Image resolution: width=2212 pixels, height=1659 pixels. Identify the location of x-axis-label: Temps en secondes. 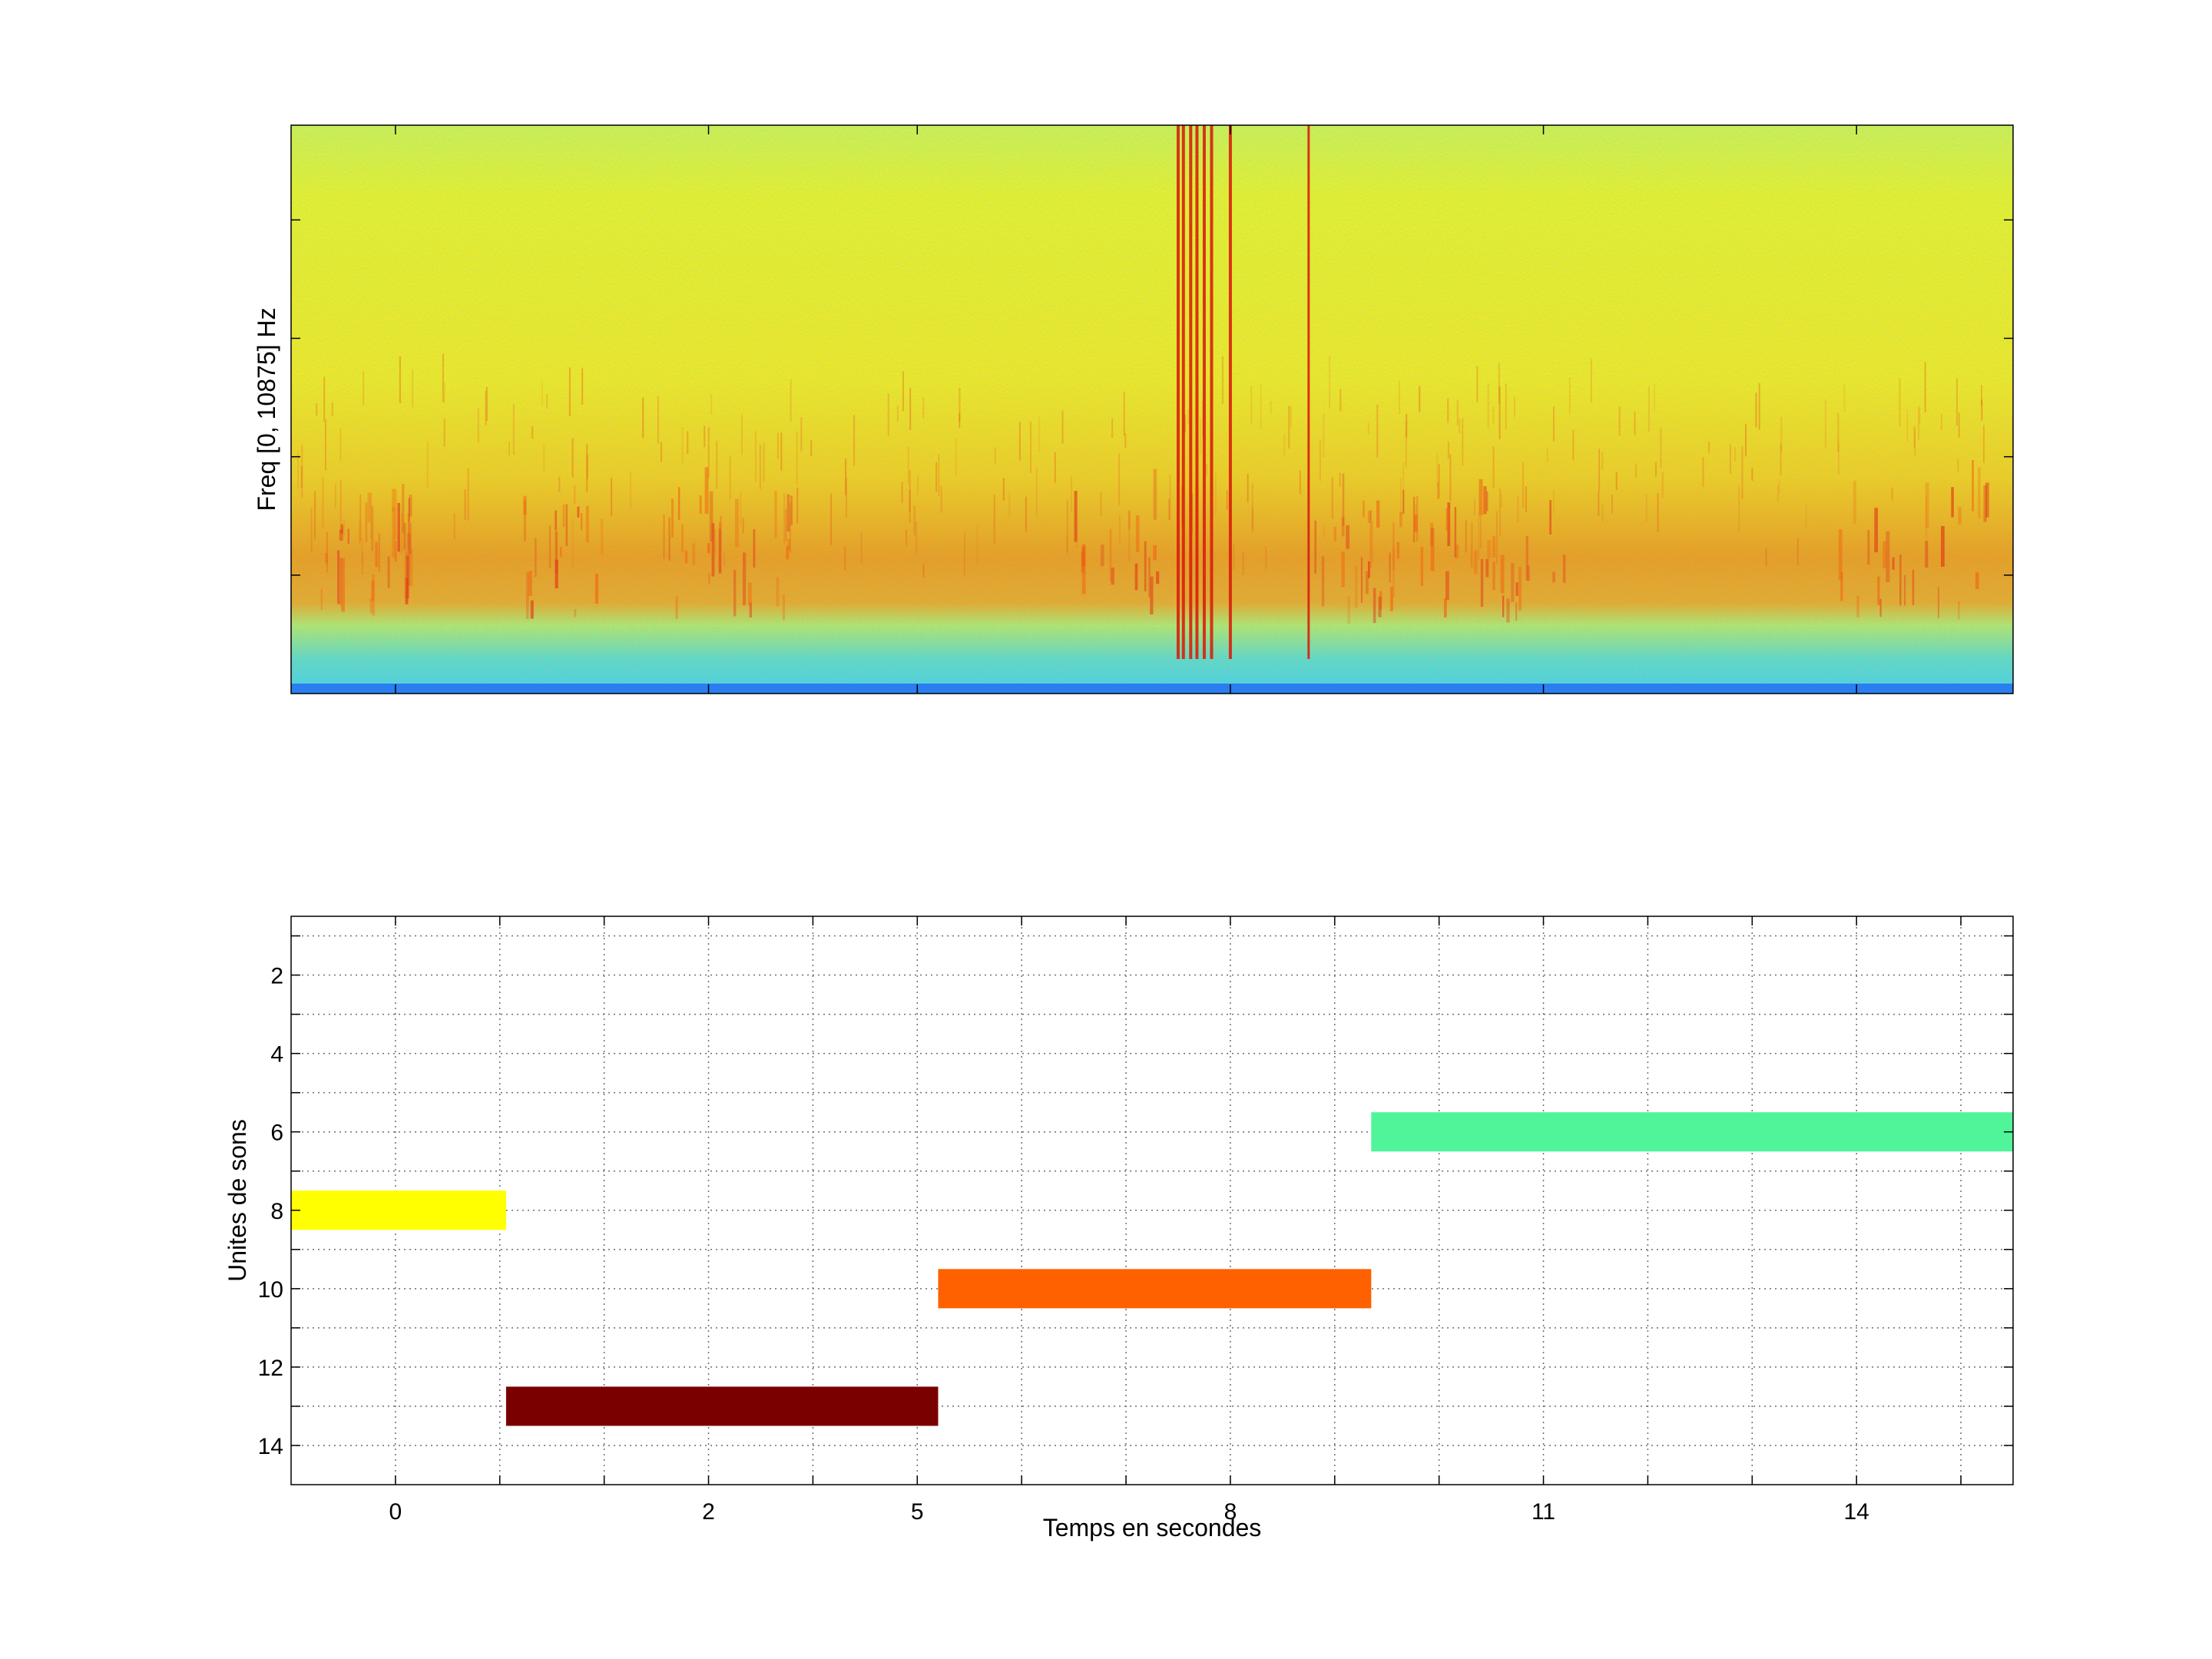
(1152, 1527).